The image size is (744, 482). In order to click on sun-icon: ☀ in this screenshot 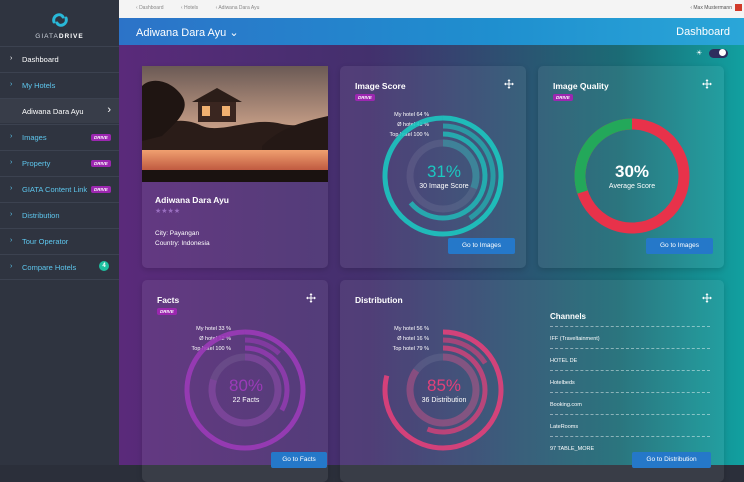, I will do `click(699, 53)`.